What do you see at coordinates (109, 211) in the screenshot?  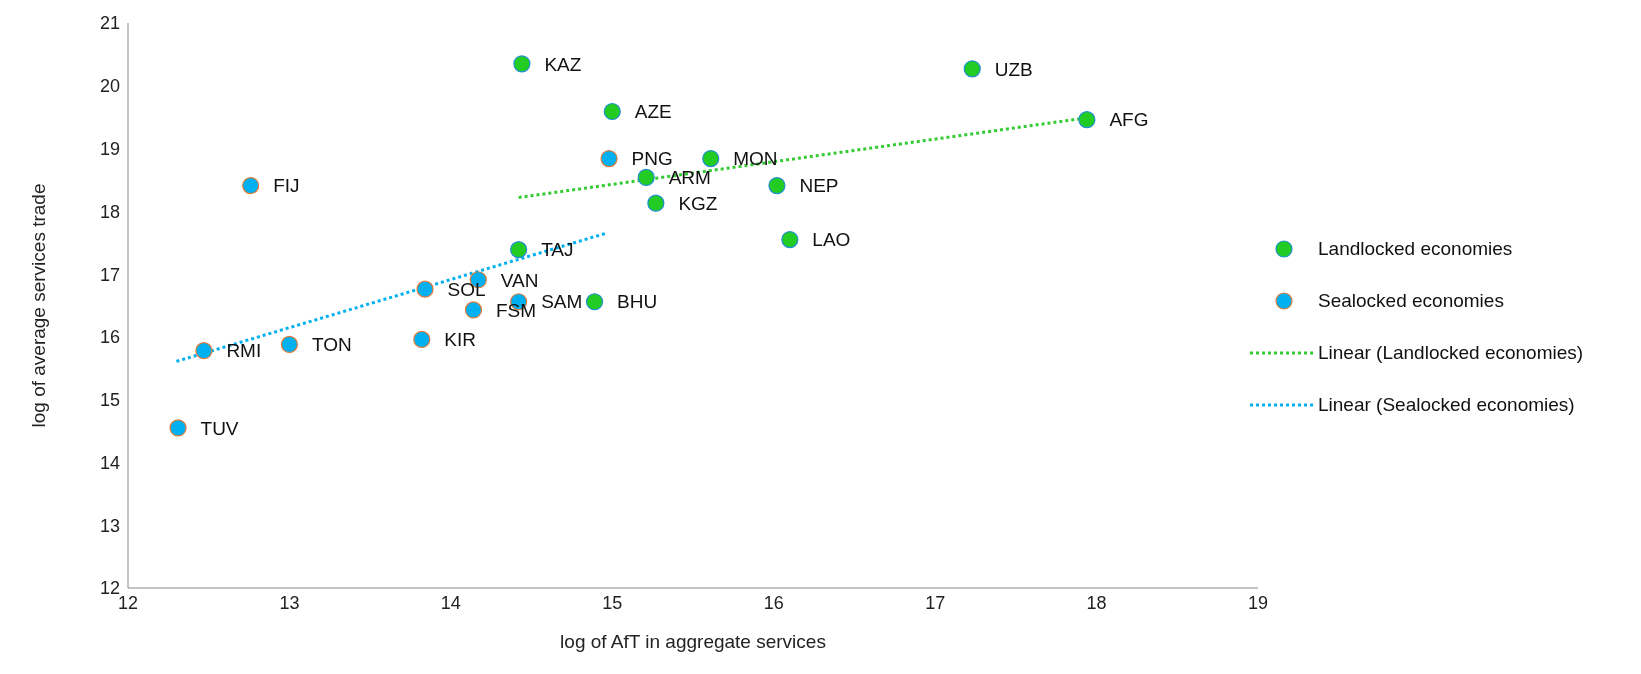 I see `y-tick-label: 18` at bounding box center [109, 211].